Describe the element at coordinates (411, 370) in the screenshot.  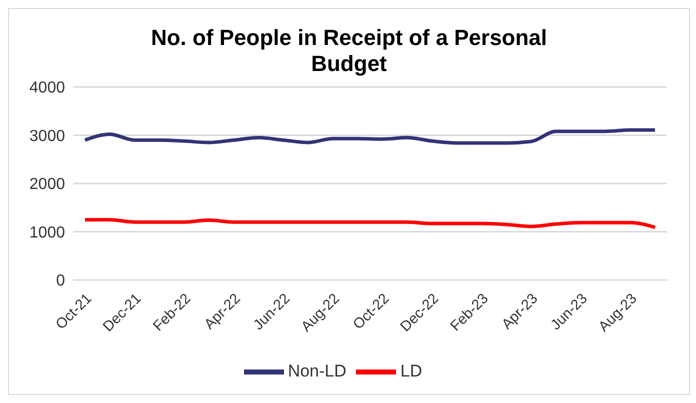
I see `legend-label: LD` at that location.